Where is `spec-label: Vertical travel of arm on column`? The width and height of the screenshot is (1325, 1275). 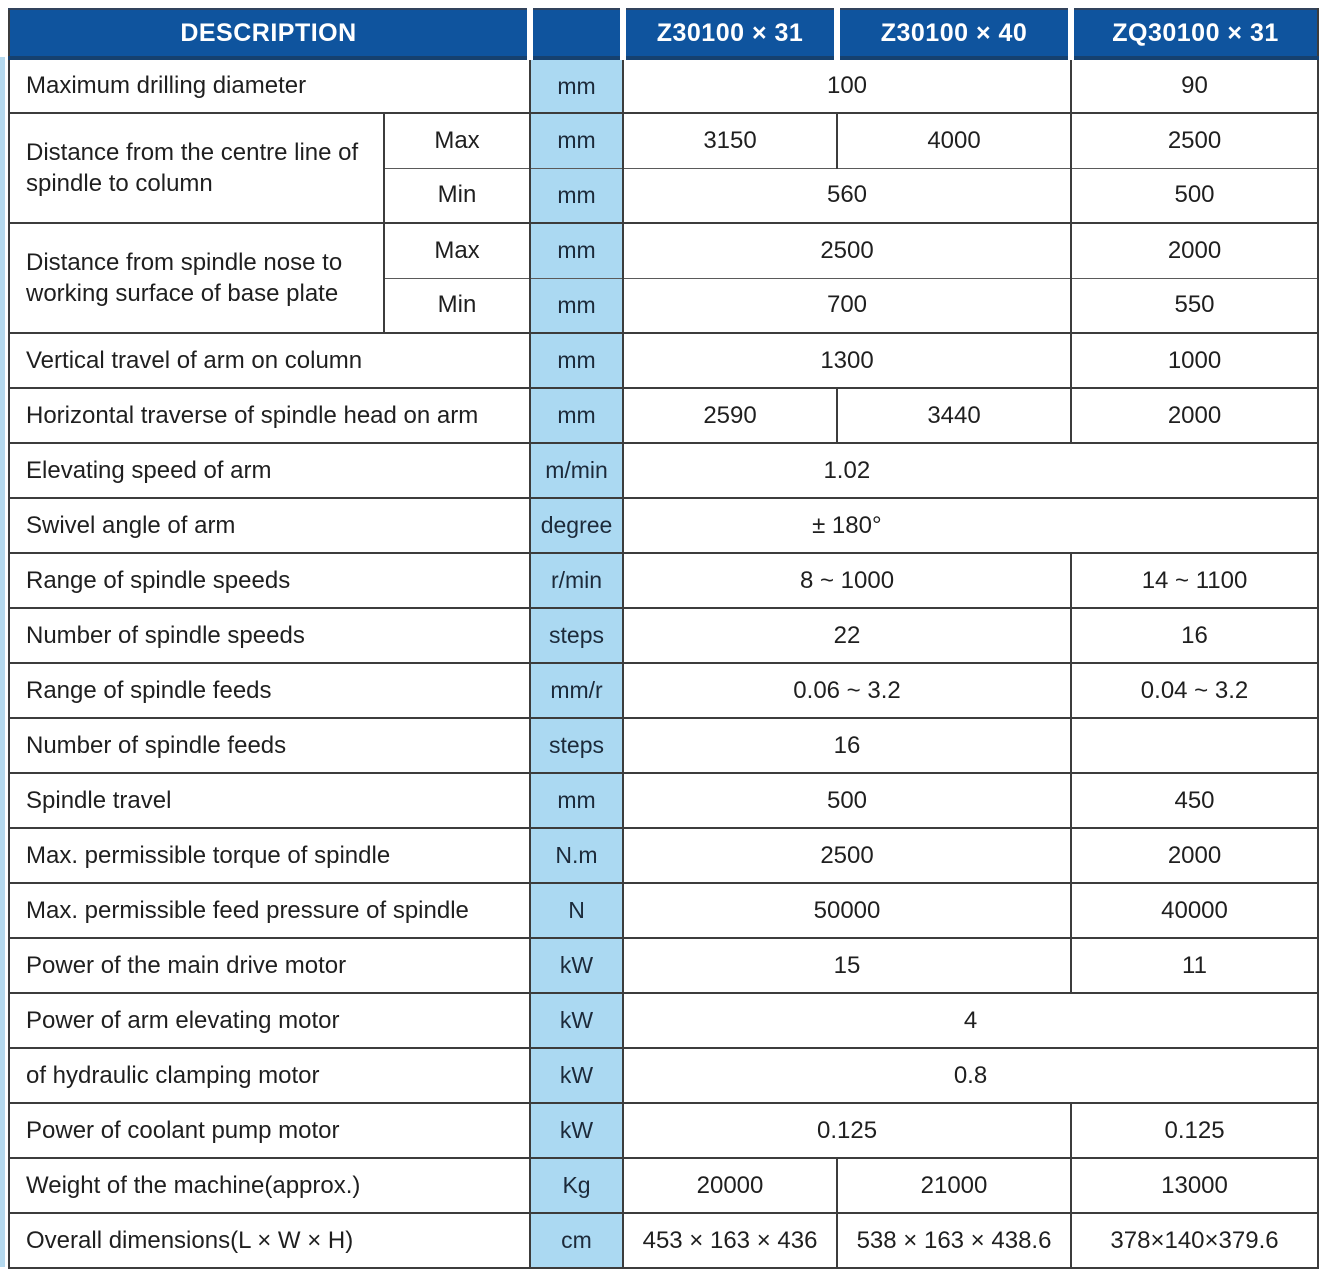 spec-label: Vertical travel of arm on column is located at coordinates (269, 360).